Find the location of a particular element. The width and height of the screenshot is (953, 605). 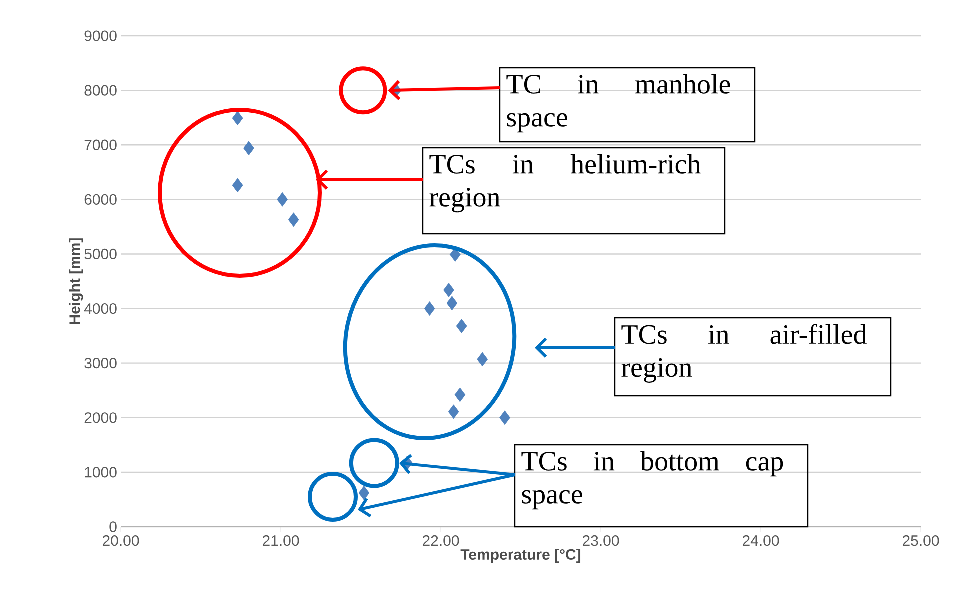

x-axis-title: Temperature [°C] is located at coordinates (520, 556).